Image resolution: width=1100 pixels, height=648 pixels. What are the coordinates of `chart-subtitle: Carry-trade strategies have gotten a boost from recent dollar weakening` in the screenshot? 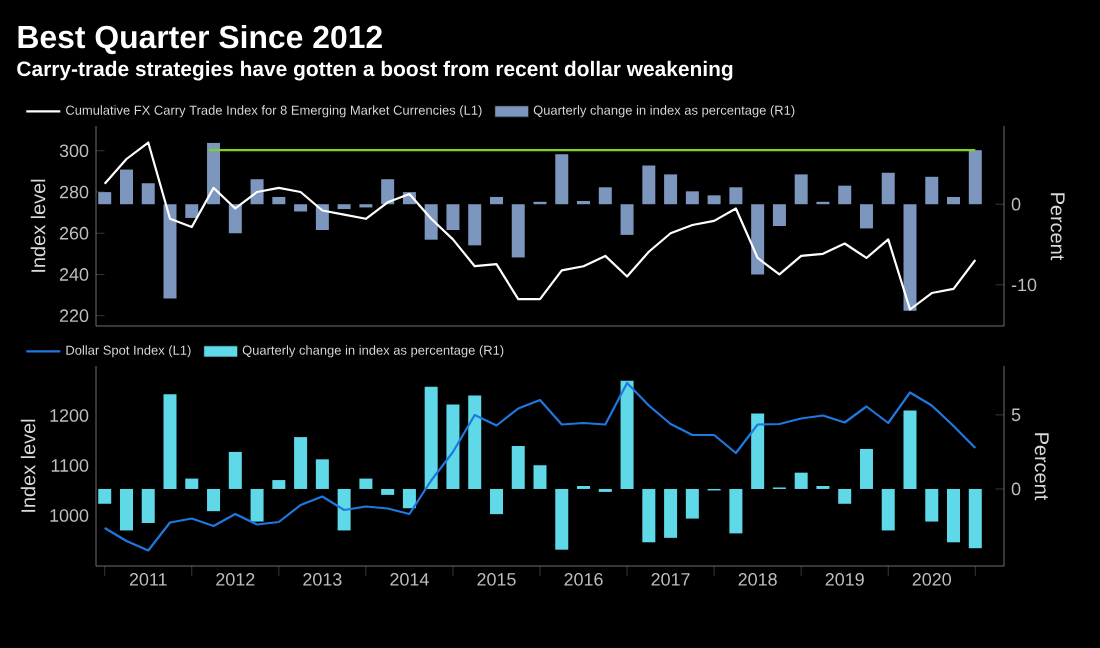 It's located at (375, 70).